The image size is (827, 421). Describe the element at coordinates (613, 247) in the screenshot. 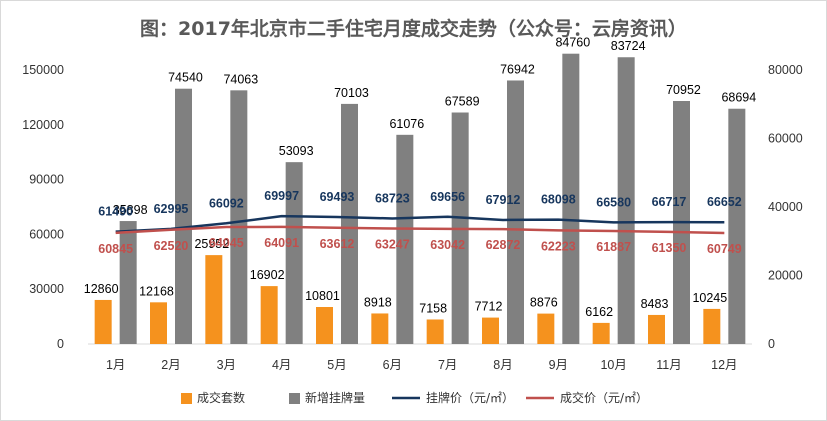

I see `deal-price-label: 61887` at that location.